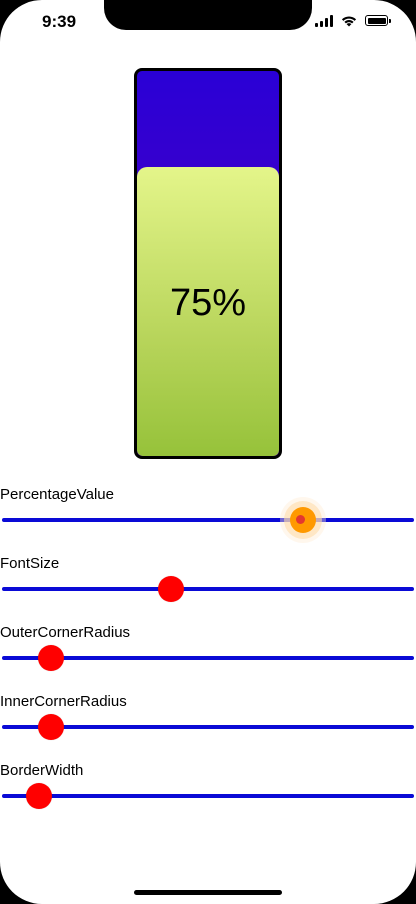 The image size is (416, 904). Describe the element at coordinates (208, 796) in the screenshot. I see `border-width-slider` at that location.